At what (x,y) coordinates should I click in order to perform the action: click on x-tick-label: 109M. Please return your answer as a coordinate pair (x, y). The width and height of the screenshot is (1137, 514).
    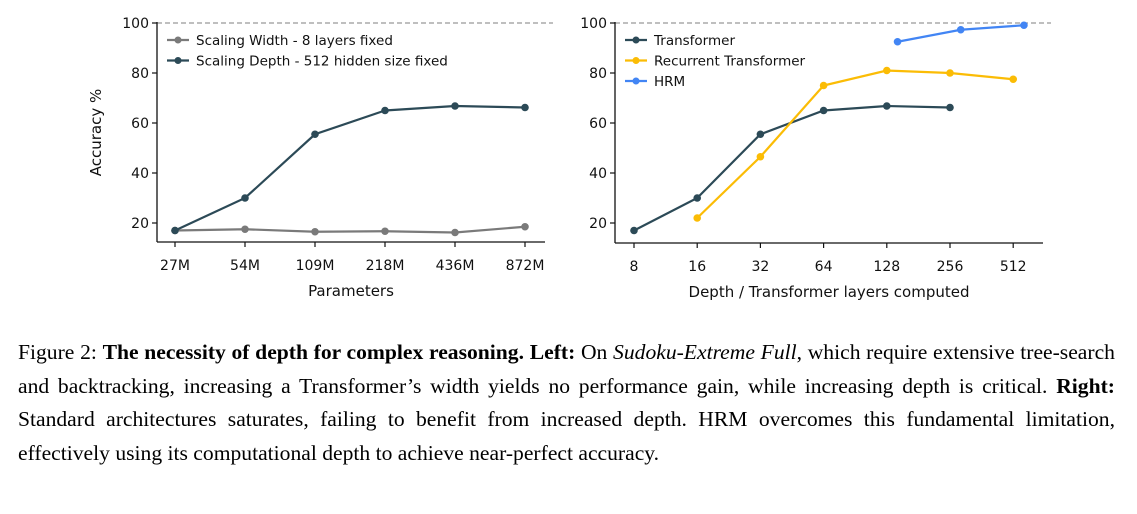
    Looking at the image, I should click on (315, 266).